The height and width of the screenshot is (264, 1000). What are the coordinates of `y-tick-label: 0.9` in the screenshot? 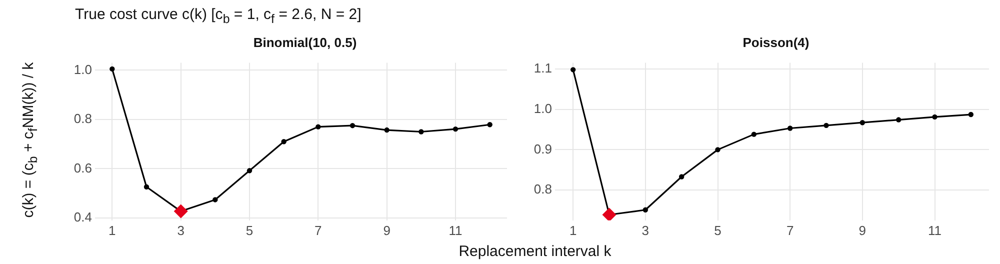 It's located at (543, 148).